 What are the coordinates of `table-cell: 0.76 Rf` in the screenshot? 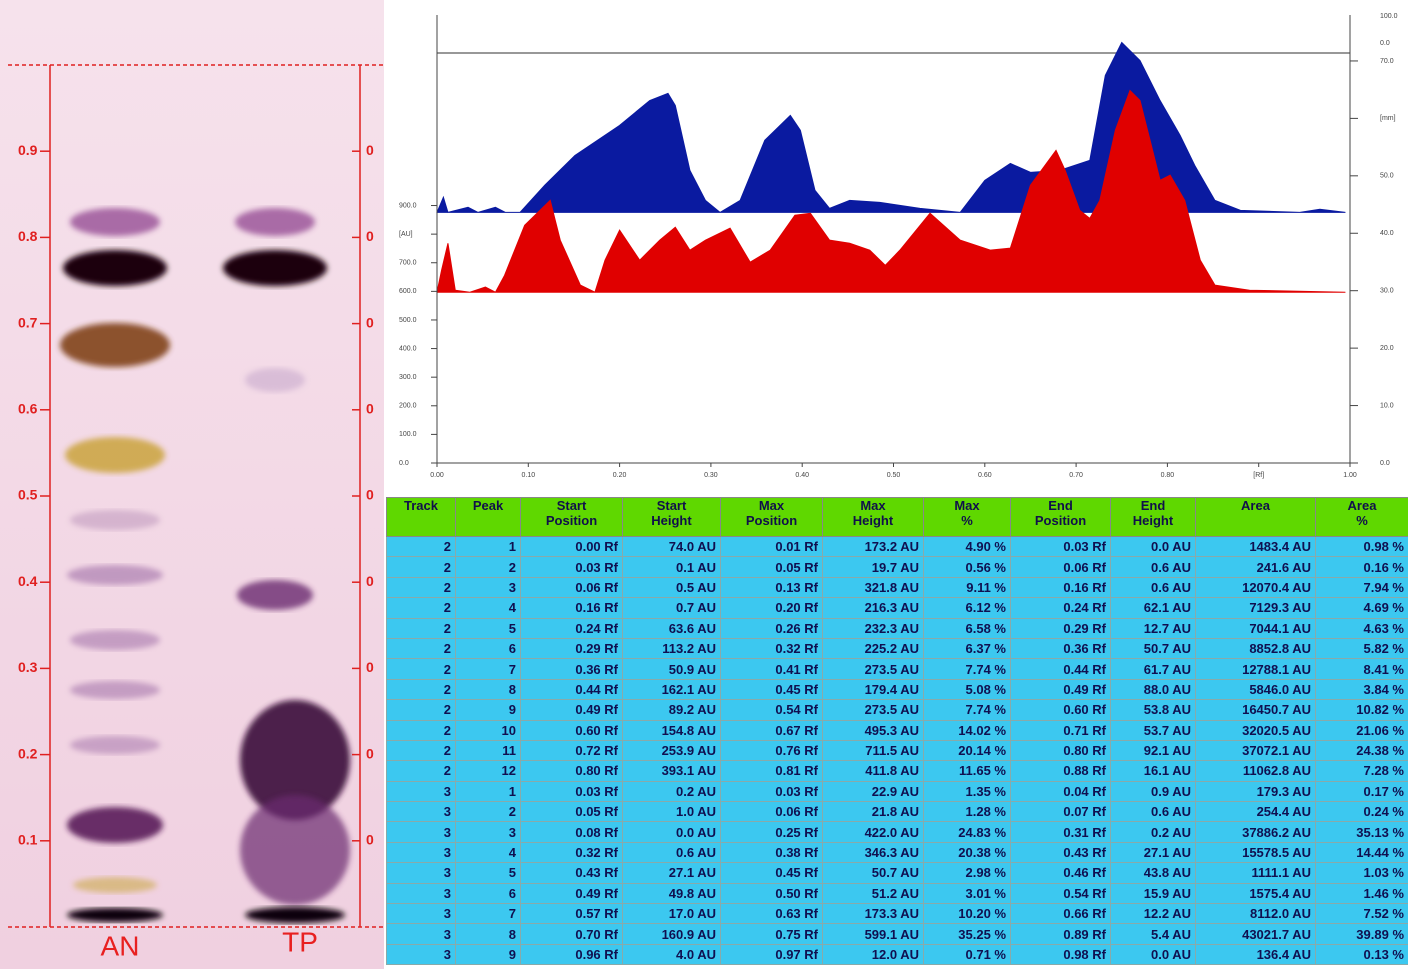 It's located at (771, 750).